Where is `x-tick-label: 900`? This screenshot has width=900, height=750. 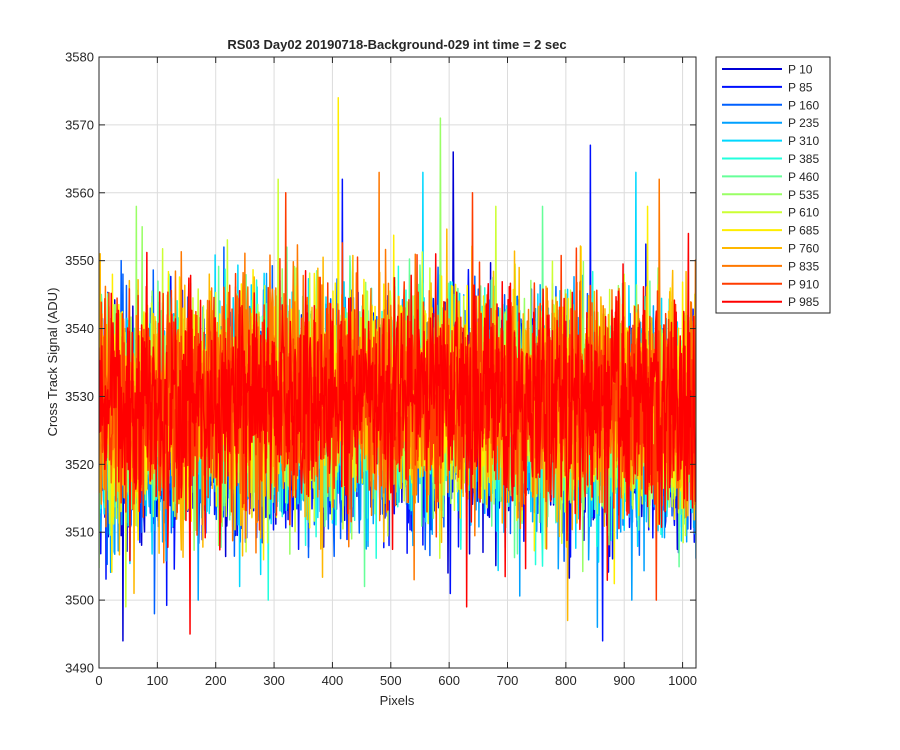 x-tick-label: 900 is located at coordinates (624, 680).